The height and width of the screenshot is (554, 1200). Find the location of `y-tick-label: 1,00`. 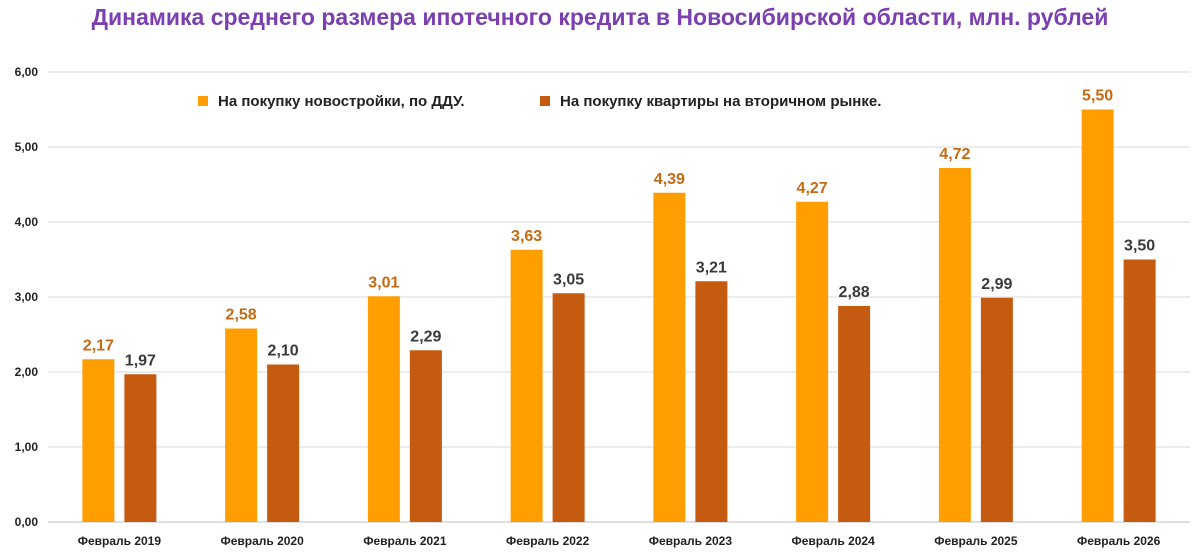

y-tick-label: 1,00 is located at coordinates (27, 447).